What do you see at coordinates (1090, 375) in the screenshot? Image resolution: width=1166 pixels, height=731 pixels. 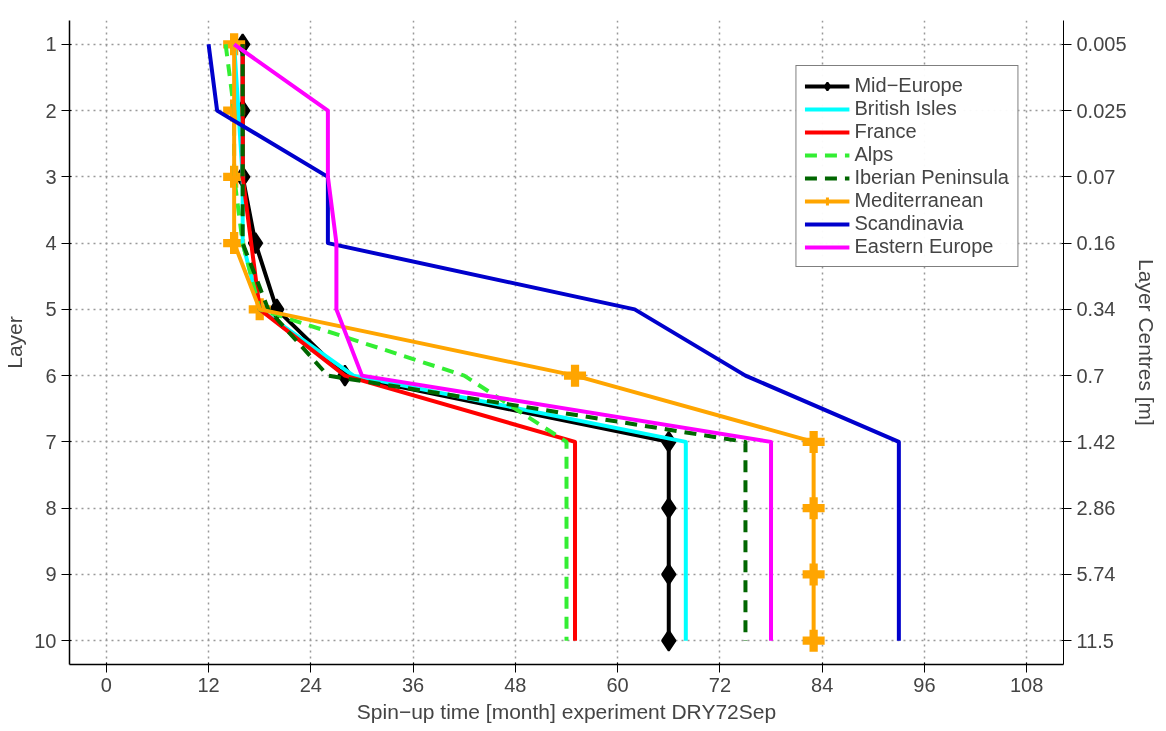 I see `category-label: 0.7` at bounding box center [1090, 375].